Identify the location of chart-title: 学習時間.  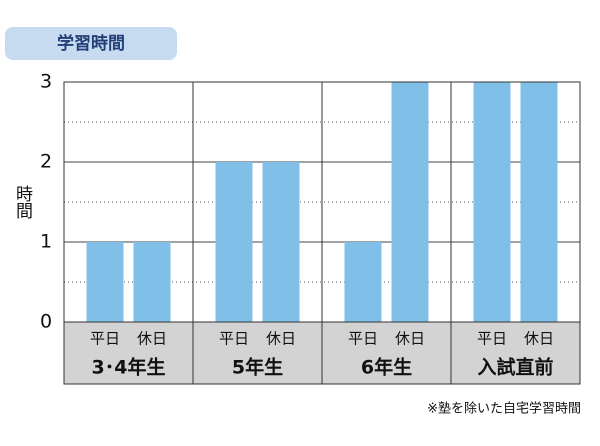
(91, 43).